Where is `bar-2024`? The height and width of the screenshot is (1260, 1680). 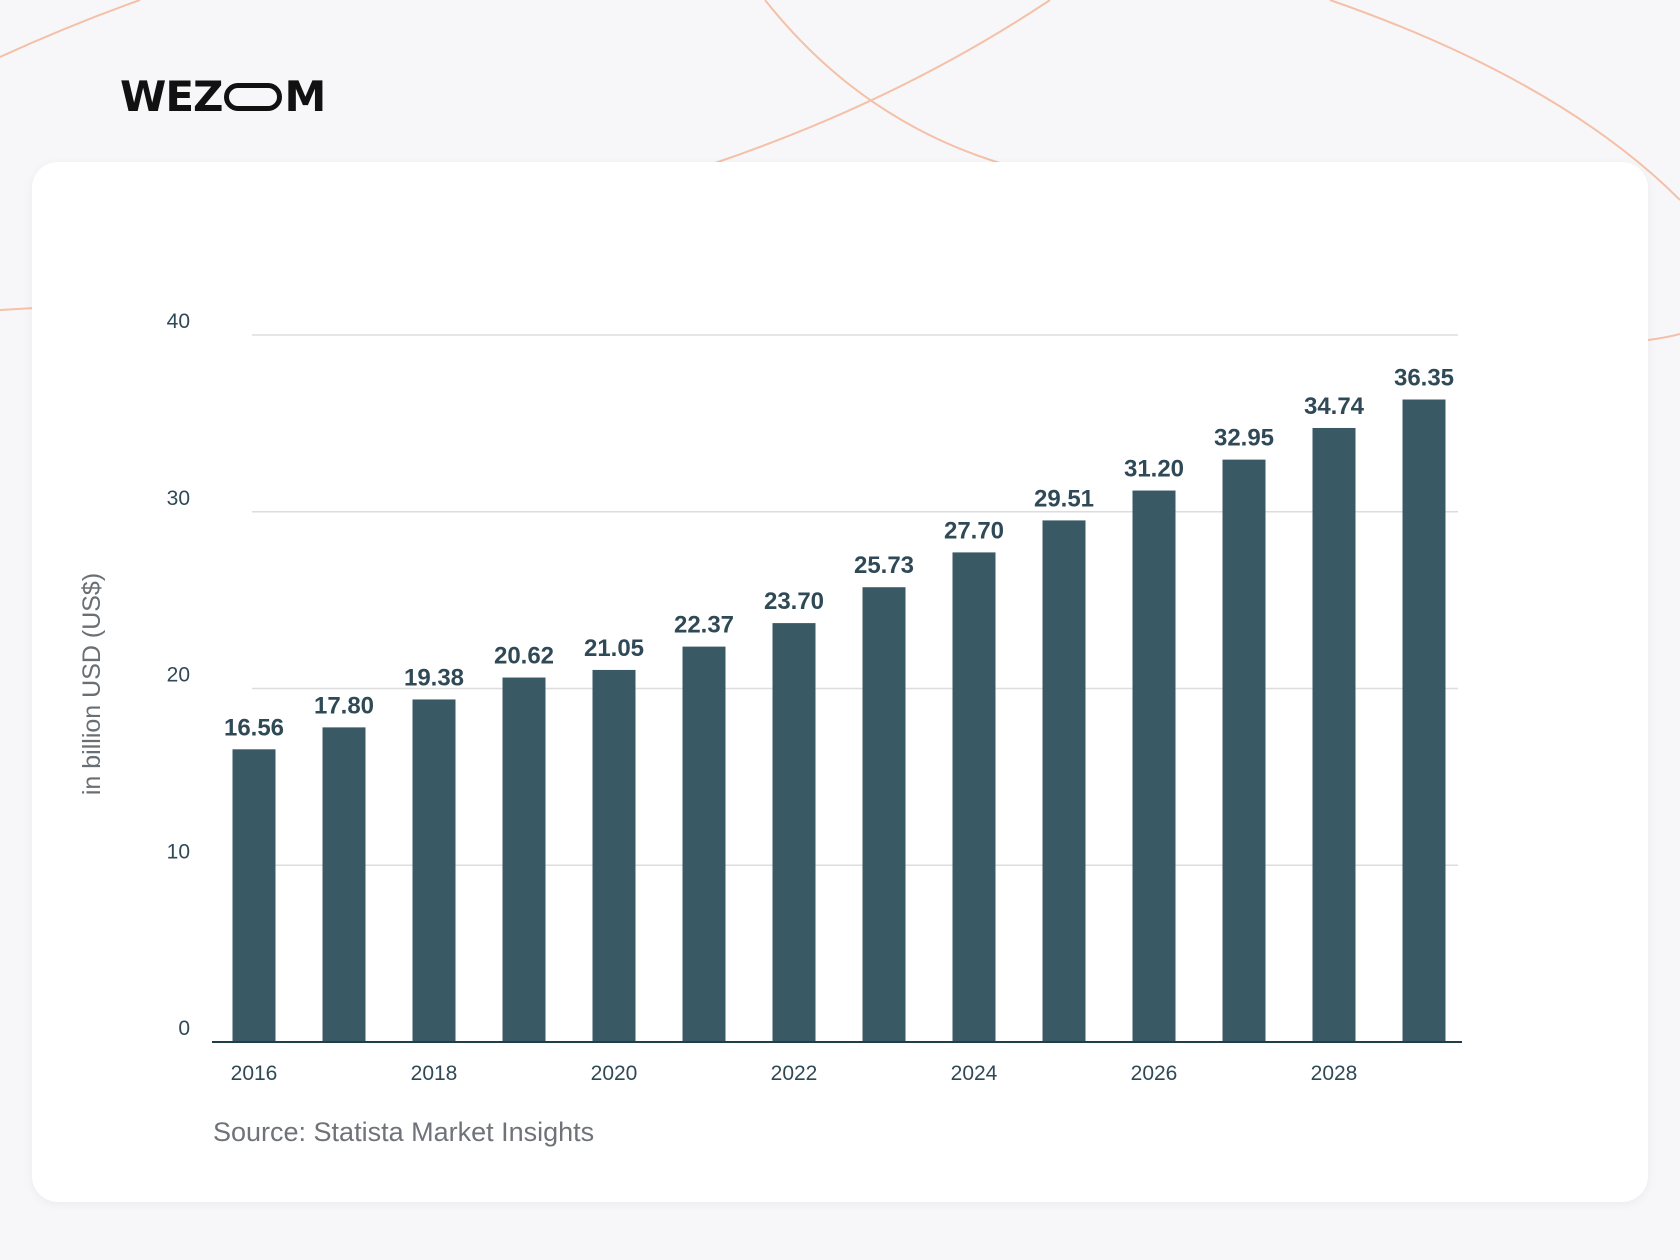
bar-2024 is located at coordinates (974, 797).